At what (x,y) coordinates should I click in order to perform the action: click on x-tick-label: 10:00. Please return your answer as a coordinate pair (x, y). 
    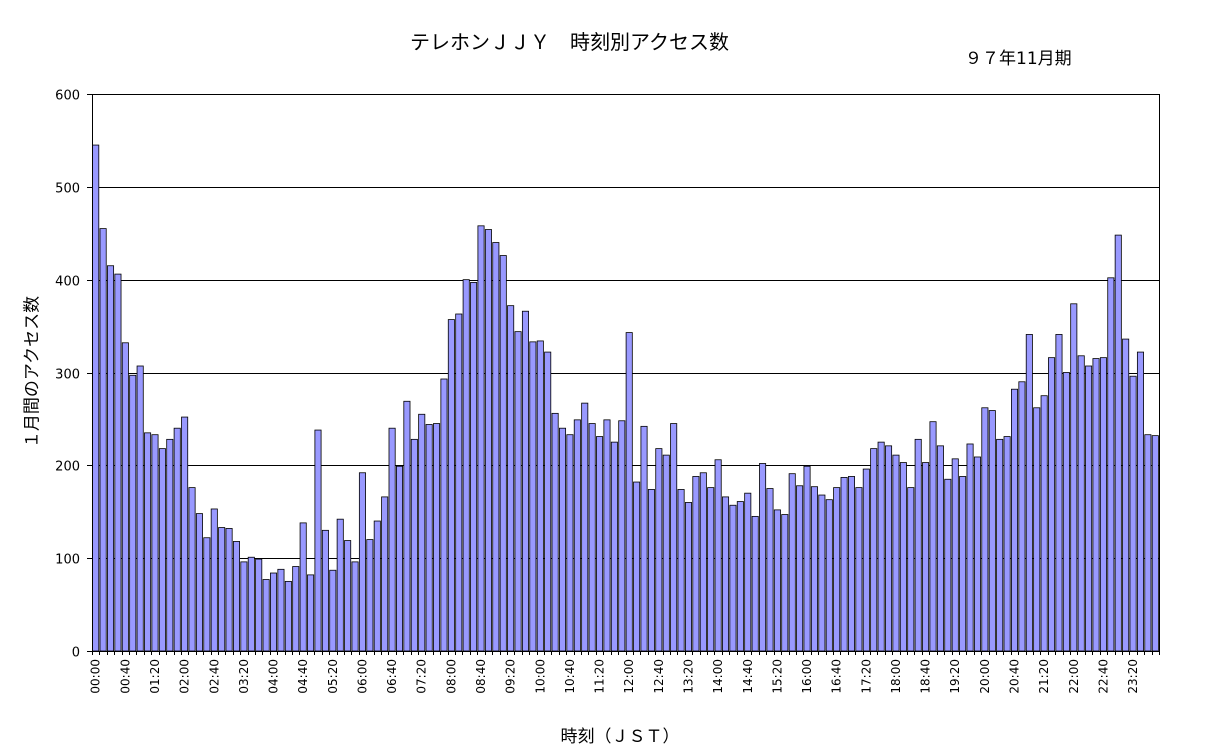
    Looking at the image, I should click on (540, 676).